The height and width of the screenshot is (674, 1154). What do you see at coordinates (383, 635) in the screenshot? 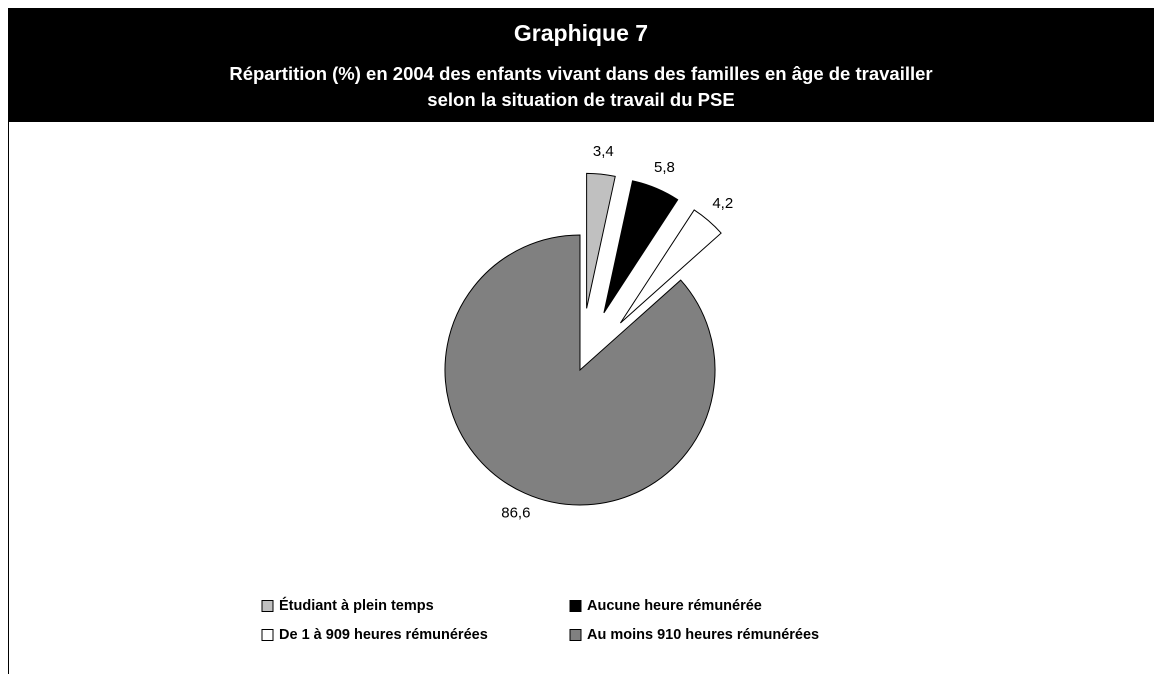
I see `legend-label: De 1 à 909 heures rémunérées` at bounding box center [383, 635].